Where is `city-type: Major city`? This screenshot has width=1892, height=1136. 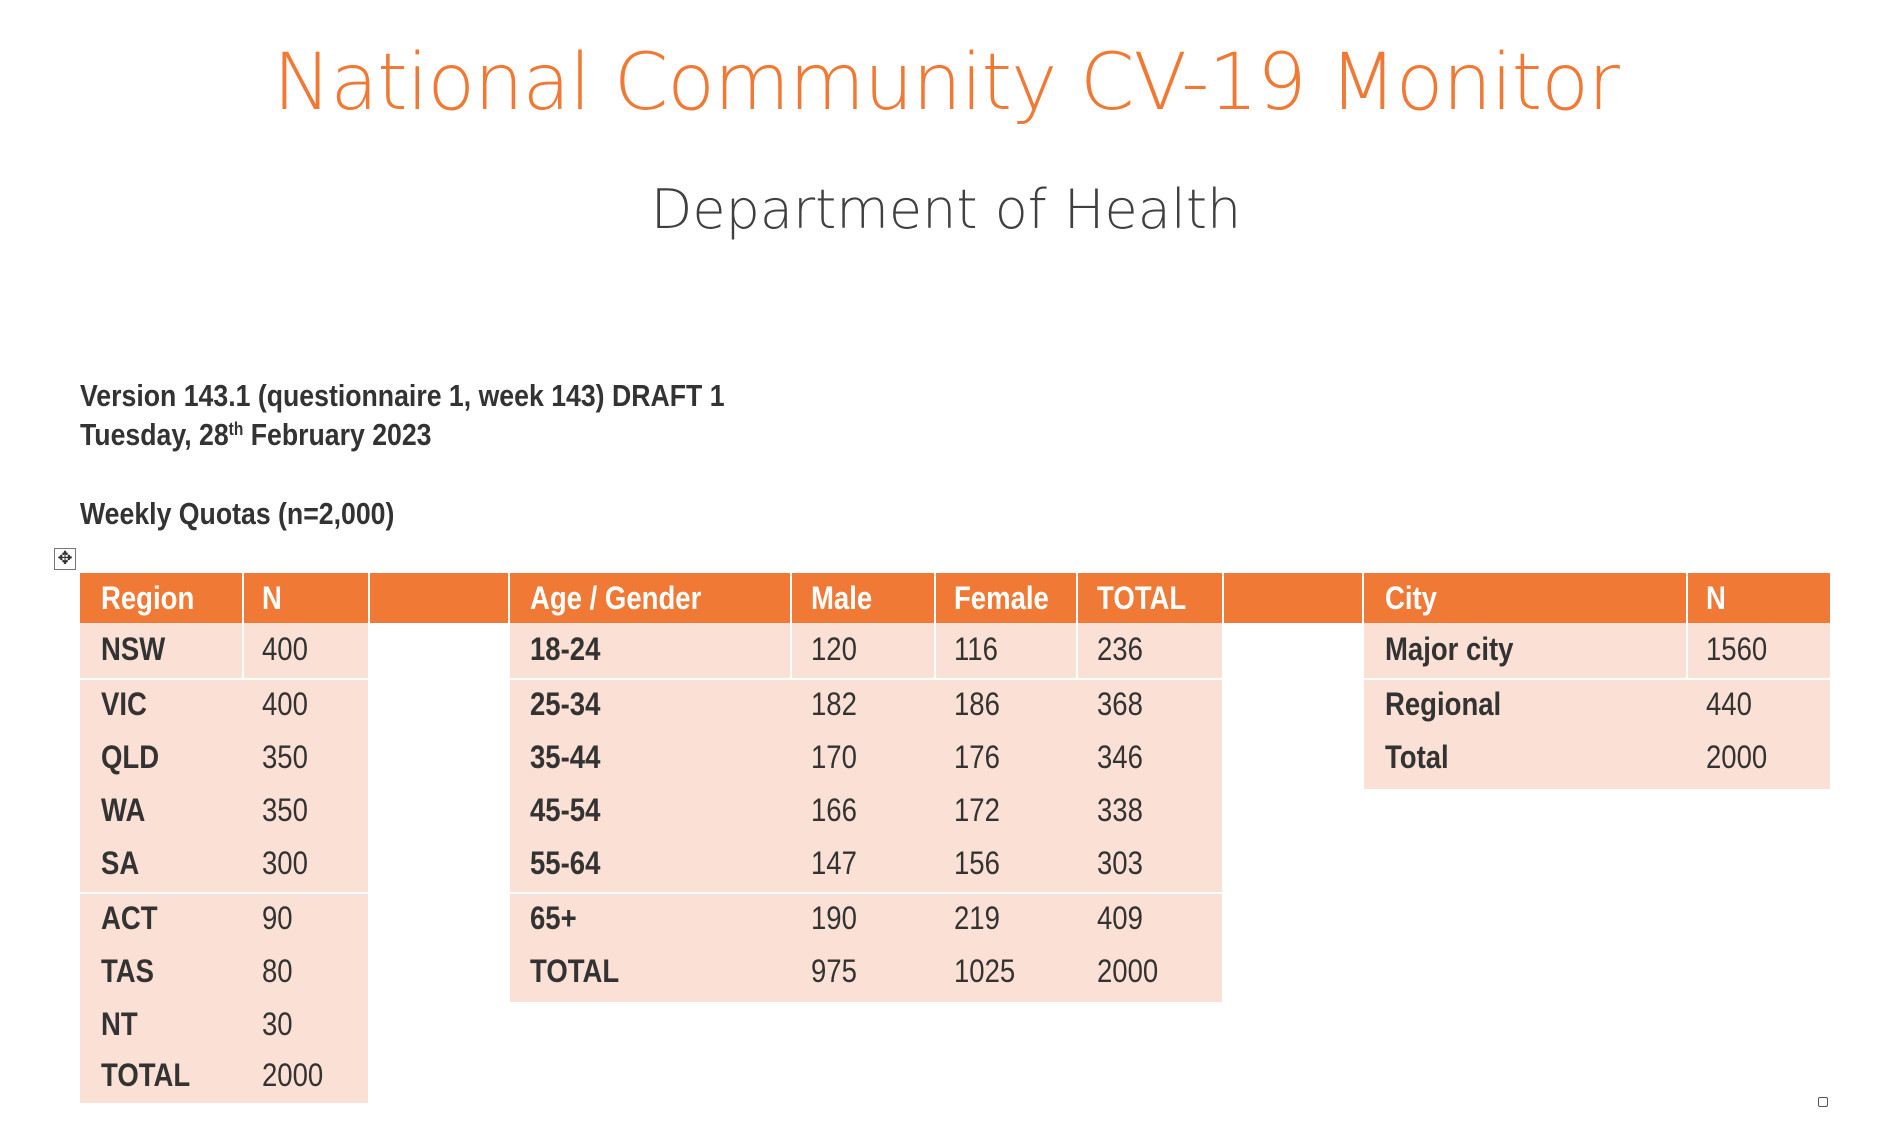
city-type: Major city is located at coordinates (1449, 649).